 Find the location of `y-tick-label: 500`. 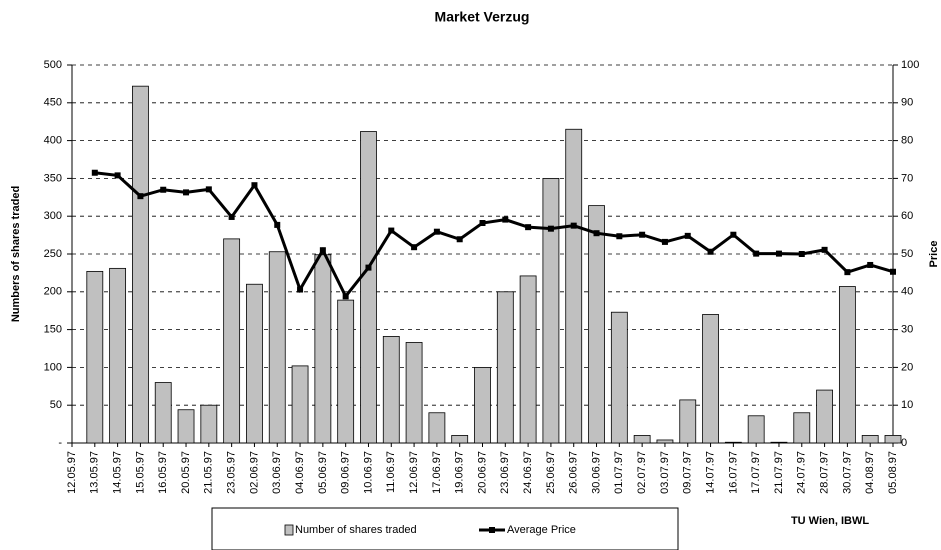

y-tick-label: 500 is located at coordinates (53, 65).